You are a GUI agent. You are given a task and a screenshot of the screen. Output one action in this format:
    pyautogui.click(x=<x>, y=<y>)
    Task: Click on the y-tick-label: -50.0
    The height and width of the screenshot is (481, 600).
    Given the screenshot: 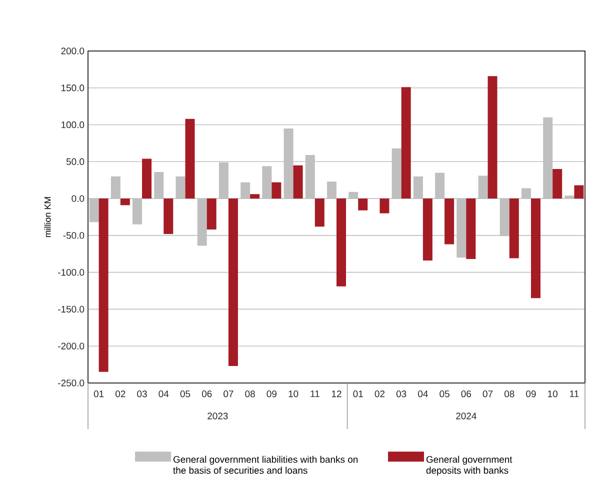 What is the action you would take?
    pyautogui.click(x=73, y=235)
    